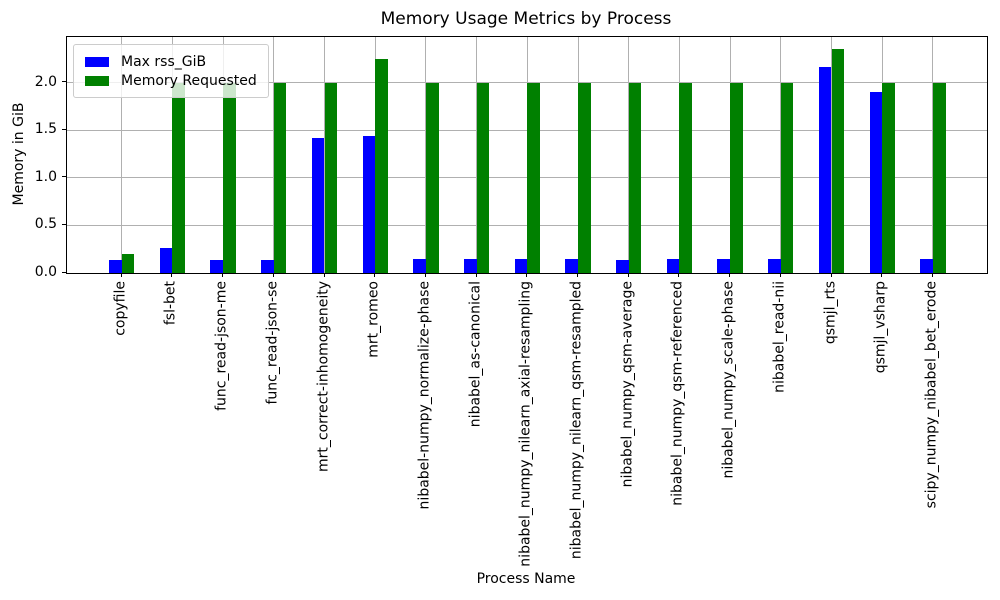  Describe the element at coordinates (525, 424) in the screenshot. I see `x-tick-label: nibabel_numpy_nilearn_axial-resampling` at that location.